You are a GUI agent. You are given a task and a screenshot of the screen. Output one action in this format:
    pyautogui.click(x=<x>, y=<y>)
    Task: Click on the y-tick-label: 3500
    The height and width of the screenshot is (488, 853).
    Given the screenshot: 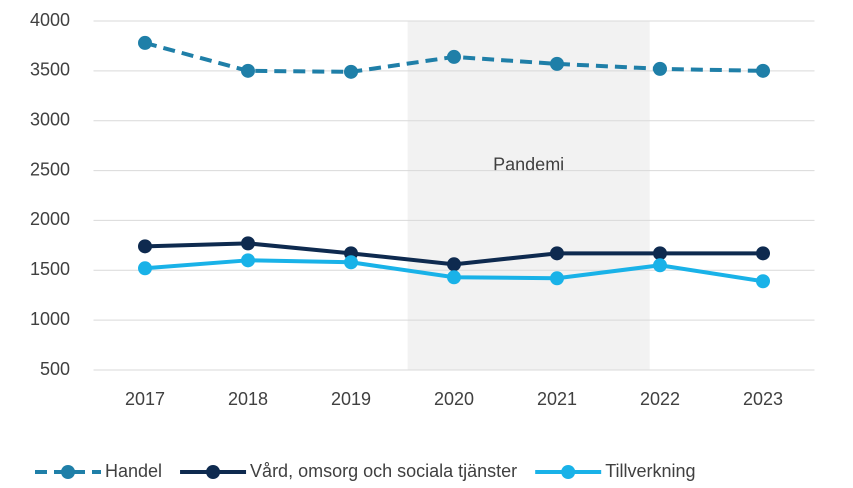 What is the action you would take?
    pyautogui.click(x=50, y=70)
    